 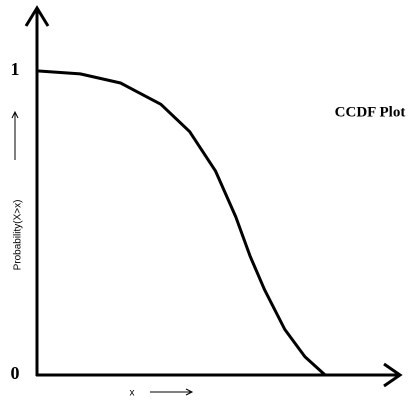 What do you see at coordinates (15, 69) in the screenshot?
I see `y-tick-label: 1` at bounding box center [15, 69].